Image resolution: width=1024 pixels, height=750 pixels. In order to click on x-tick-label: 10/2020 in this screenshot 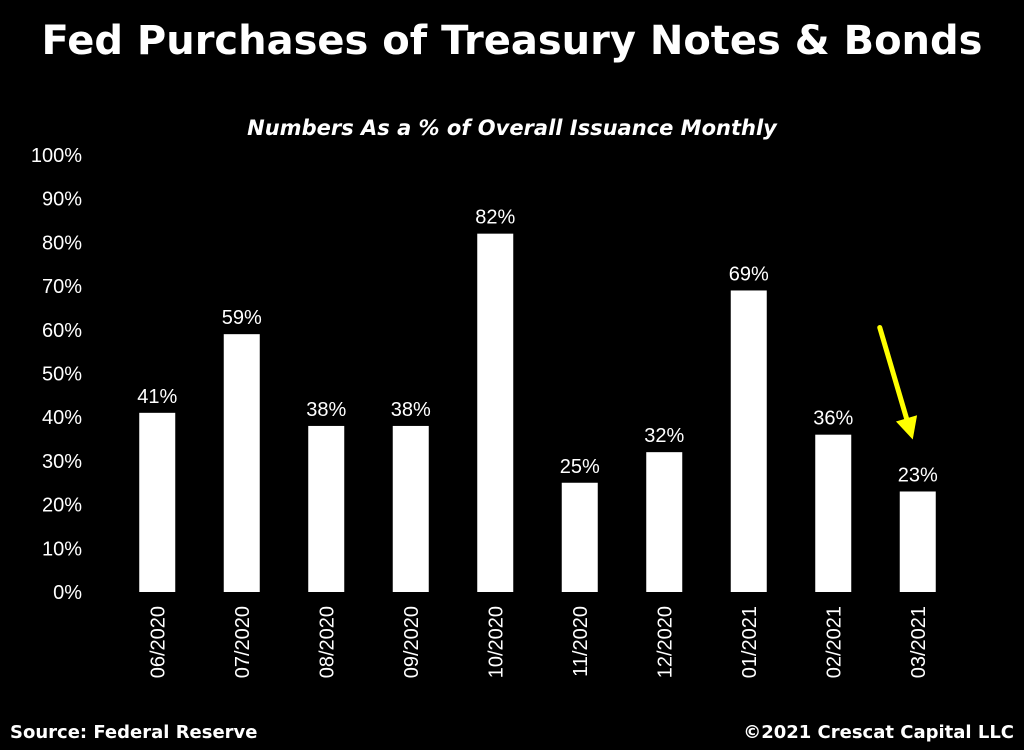, I will do `click(496, 642)`.